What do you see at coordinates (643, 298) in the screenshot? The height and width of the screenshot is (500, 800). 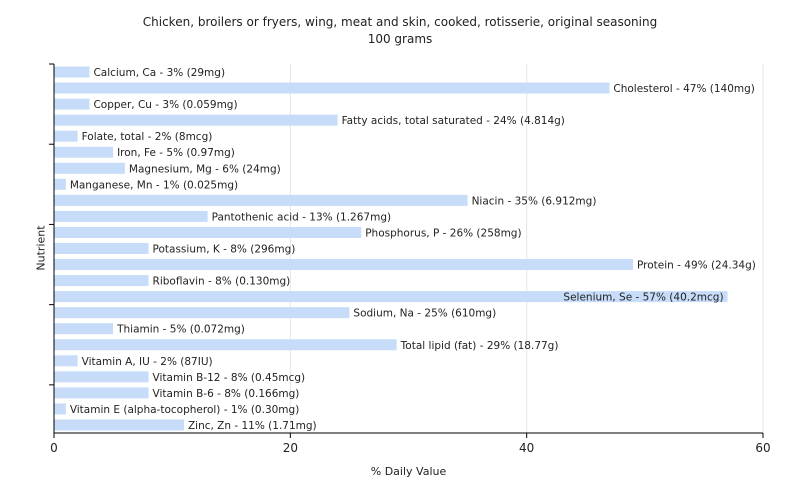 I see `data-label: Selenium, Se - 57% (40.2mcg)` at bounding box center [643, 298].